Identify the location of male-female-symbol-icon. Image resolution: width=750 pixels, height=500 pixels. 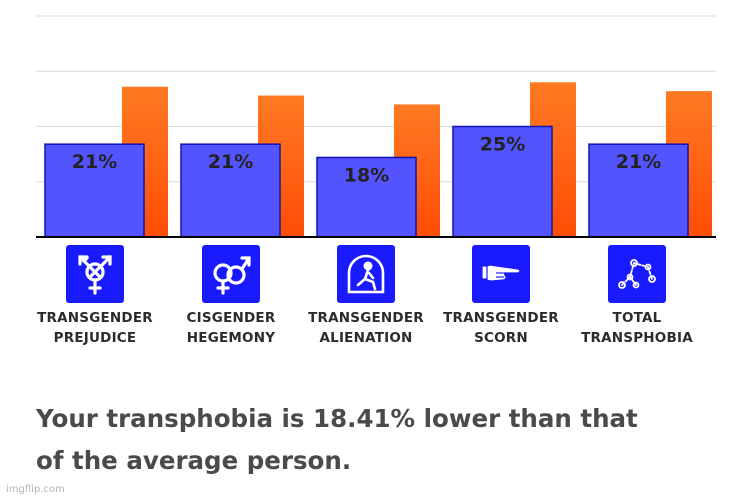
(231, 274).